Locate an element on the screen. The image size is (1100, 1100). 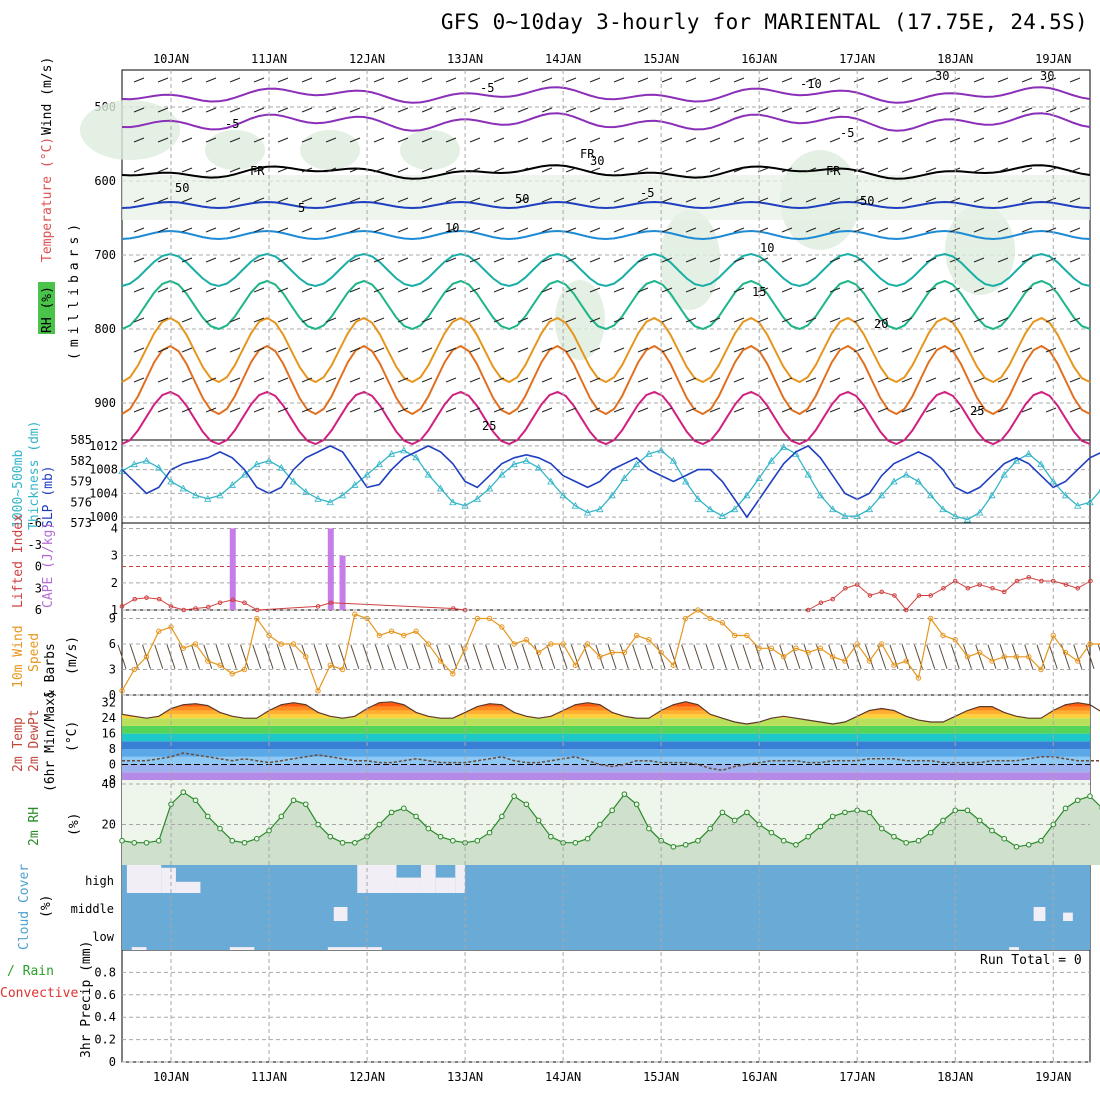
lifted-index-line is located at coordinates (293, 604).